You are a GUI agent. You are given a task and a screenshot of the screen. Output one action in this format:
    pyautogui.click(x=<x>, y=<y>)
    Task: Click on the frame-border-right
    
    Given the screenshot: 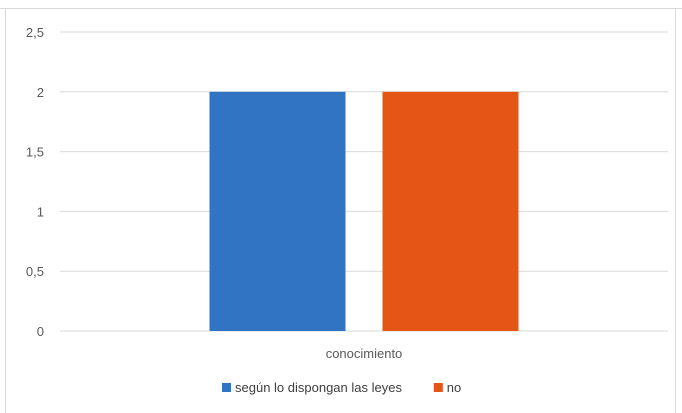 What is the action you would take?
    pyautogui.click(x=675, y=210)
    